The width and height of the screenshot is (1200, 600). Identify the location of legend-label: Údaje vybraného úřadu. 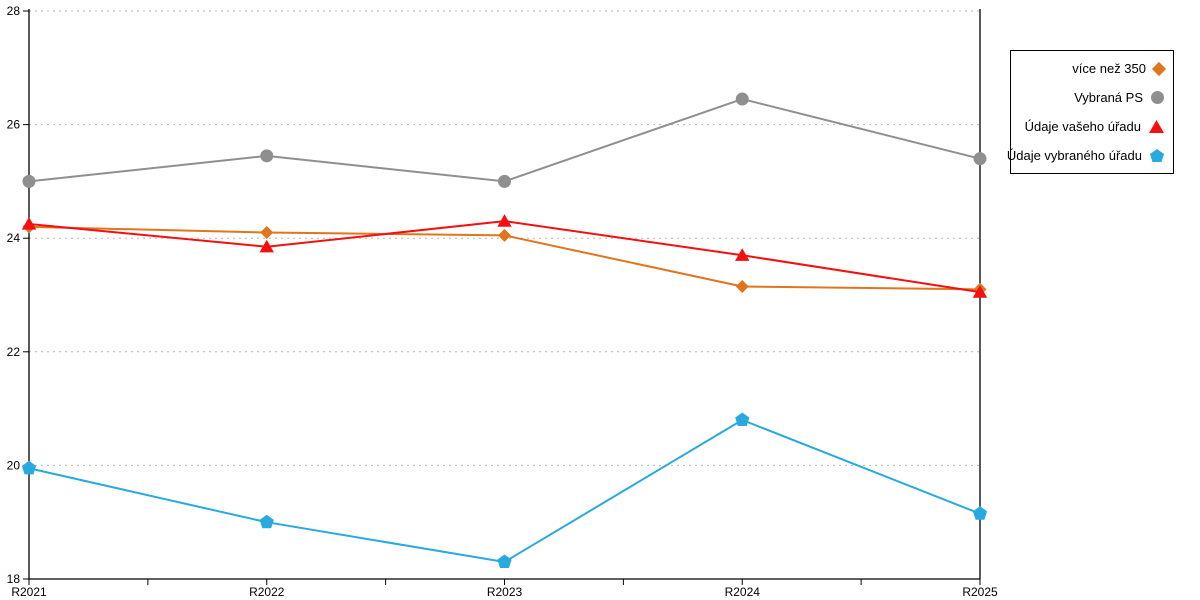
(1074, 155).